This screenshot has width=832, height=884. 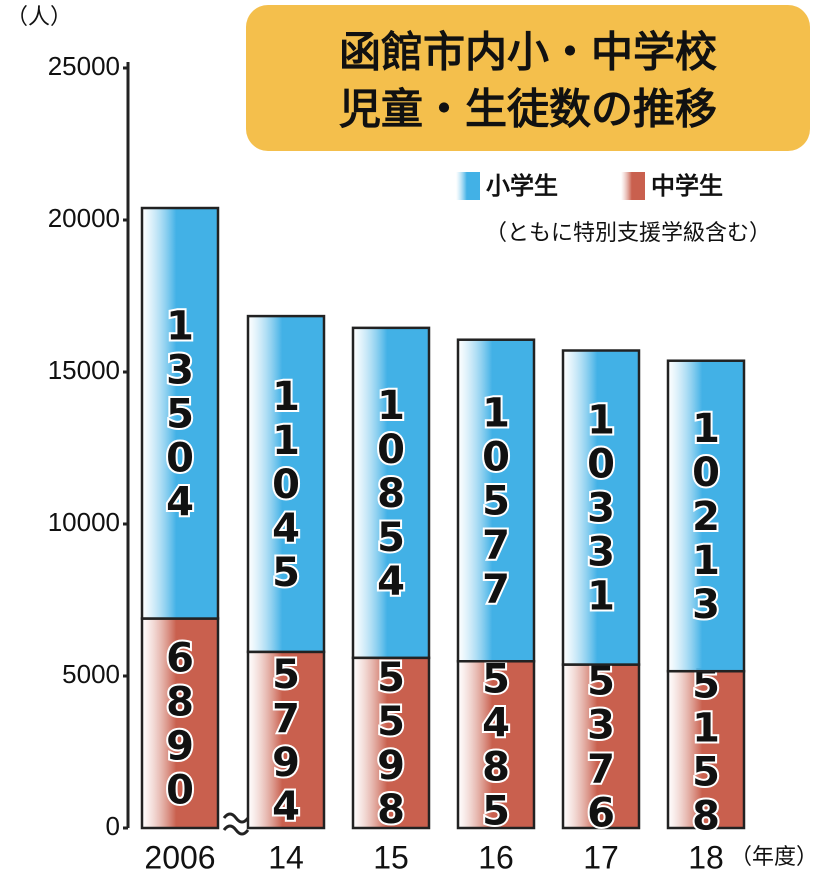 I want to click on data-label: 5794, so click(x=286, y=740).